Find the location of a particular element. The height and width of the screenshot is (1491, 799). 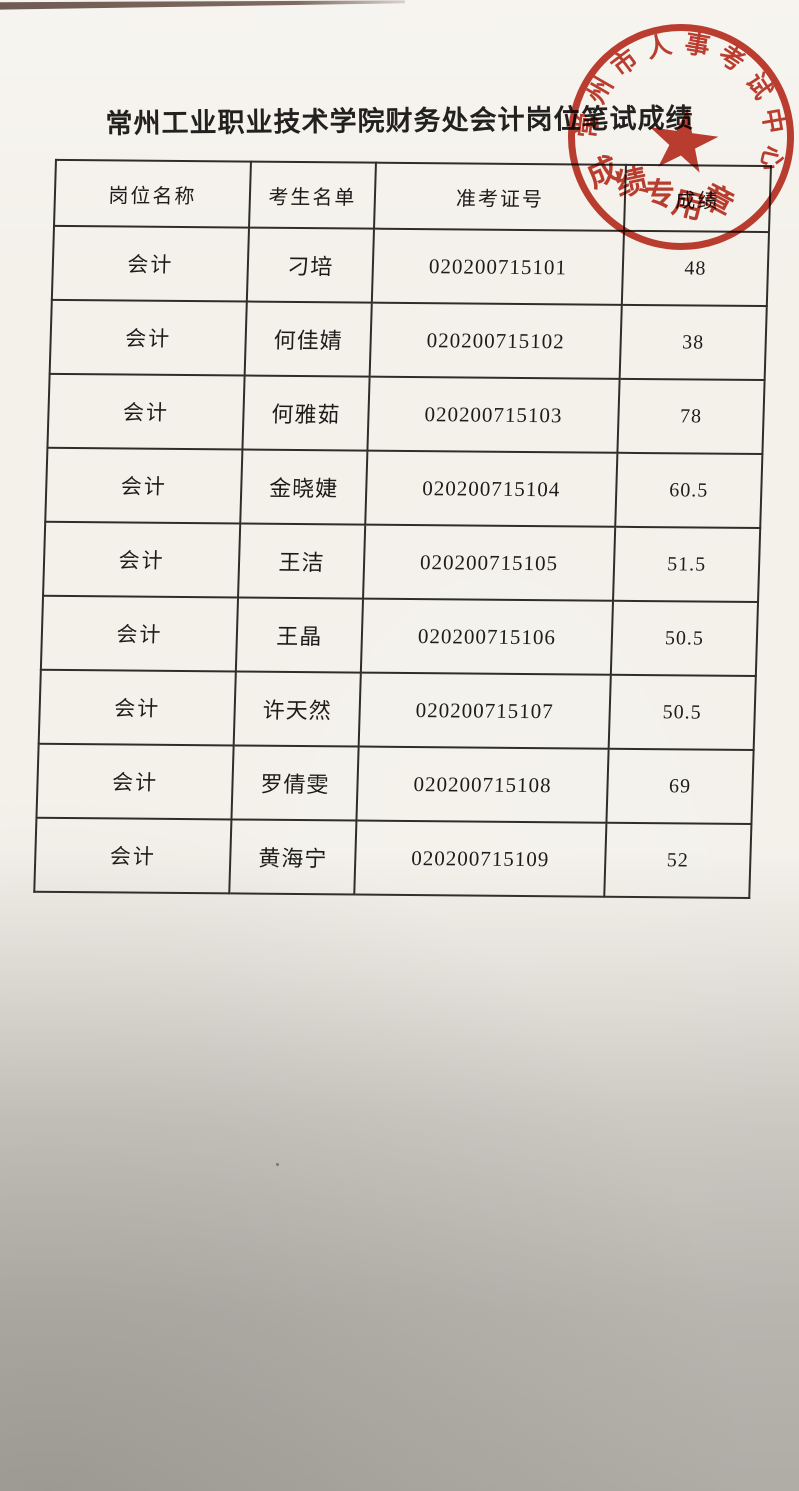

table-row: 会计 何雅茹 020200715103 78 is located at coordinates (406, 414).